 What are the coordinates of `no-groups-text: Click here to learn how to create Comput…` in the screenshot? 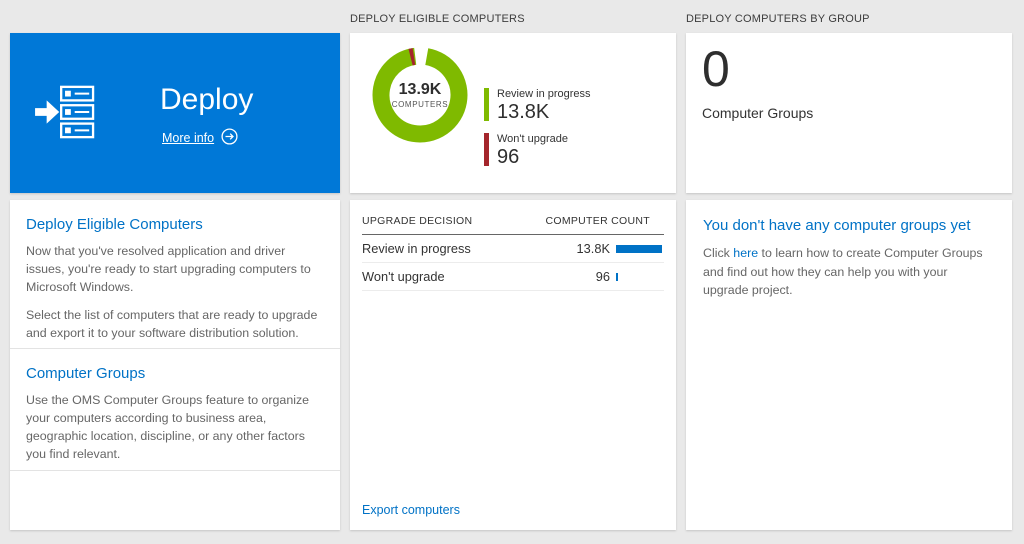 It's located at (849, 272).